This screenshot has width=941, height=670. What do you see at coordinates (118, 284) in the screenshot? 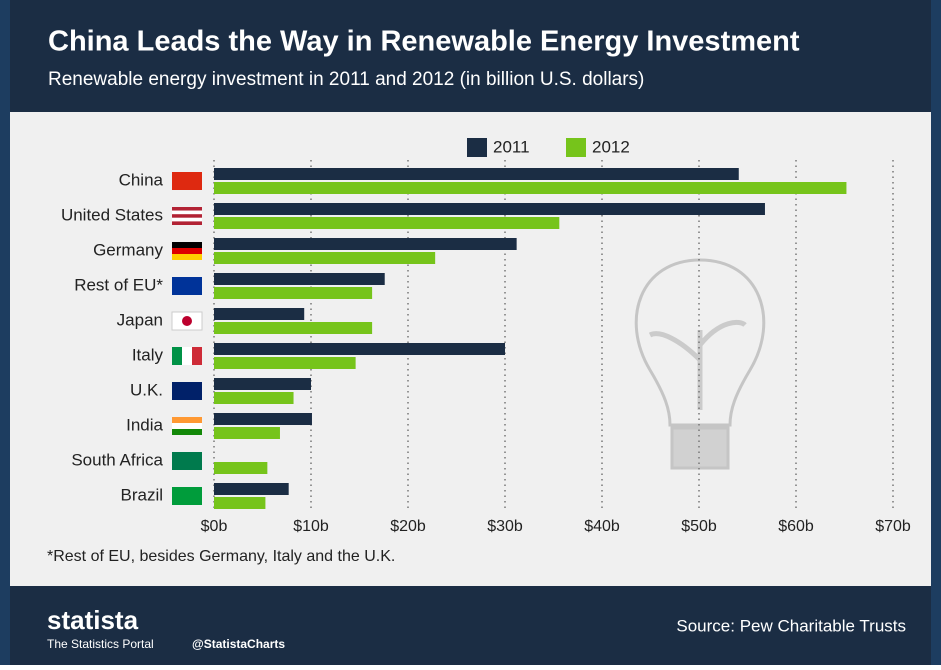
I see `y-tick-label: Rest of EU*` at bounding box center [118, 284].